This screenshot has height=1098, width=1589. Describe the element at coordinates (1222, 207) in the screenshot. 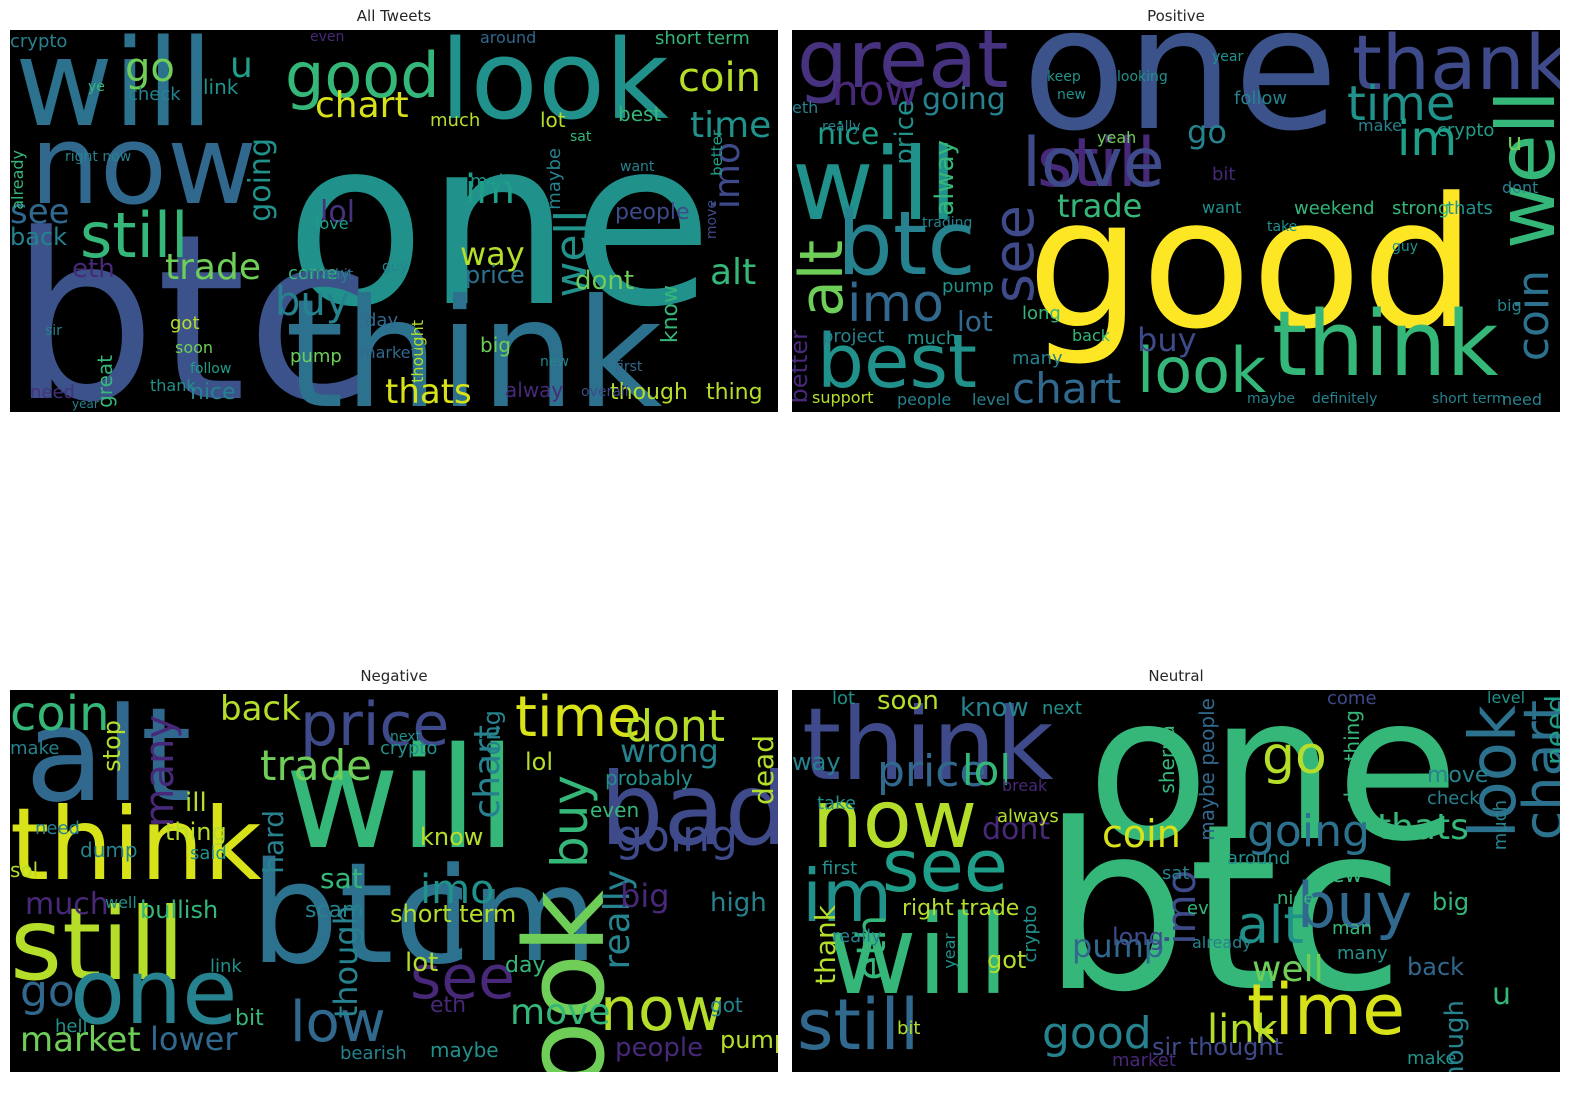

I see `word-want: want` at that location.